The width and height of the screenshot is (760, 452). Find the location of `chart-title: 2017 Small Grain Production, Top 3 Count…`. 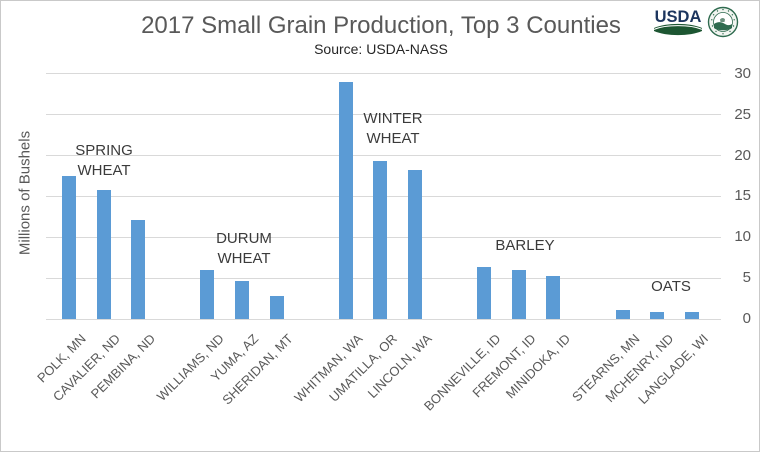

chart-title: 2017 Small Grain Production, Top 3 Count… is located at coordinates (381, 25).